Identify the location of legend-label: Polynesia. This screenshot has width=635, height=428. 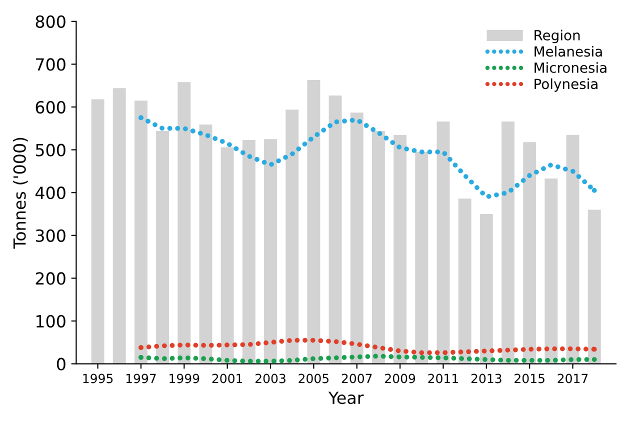
(566, 85).